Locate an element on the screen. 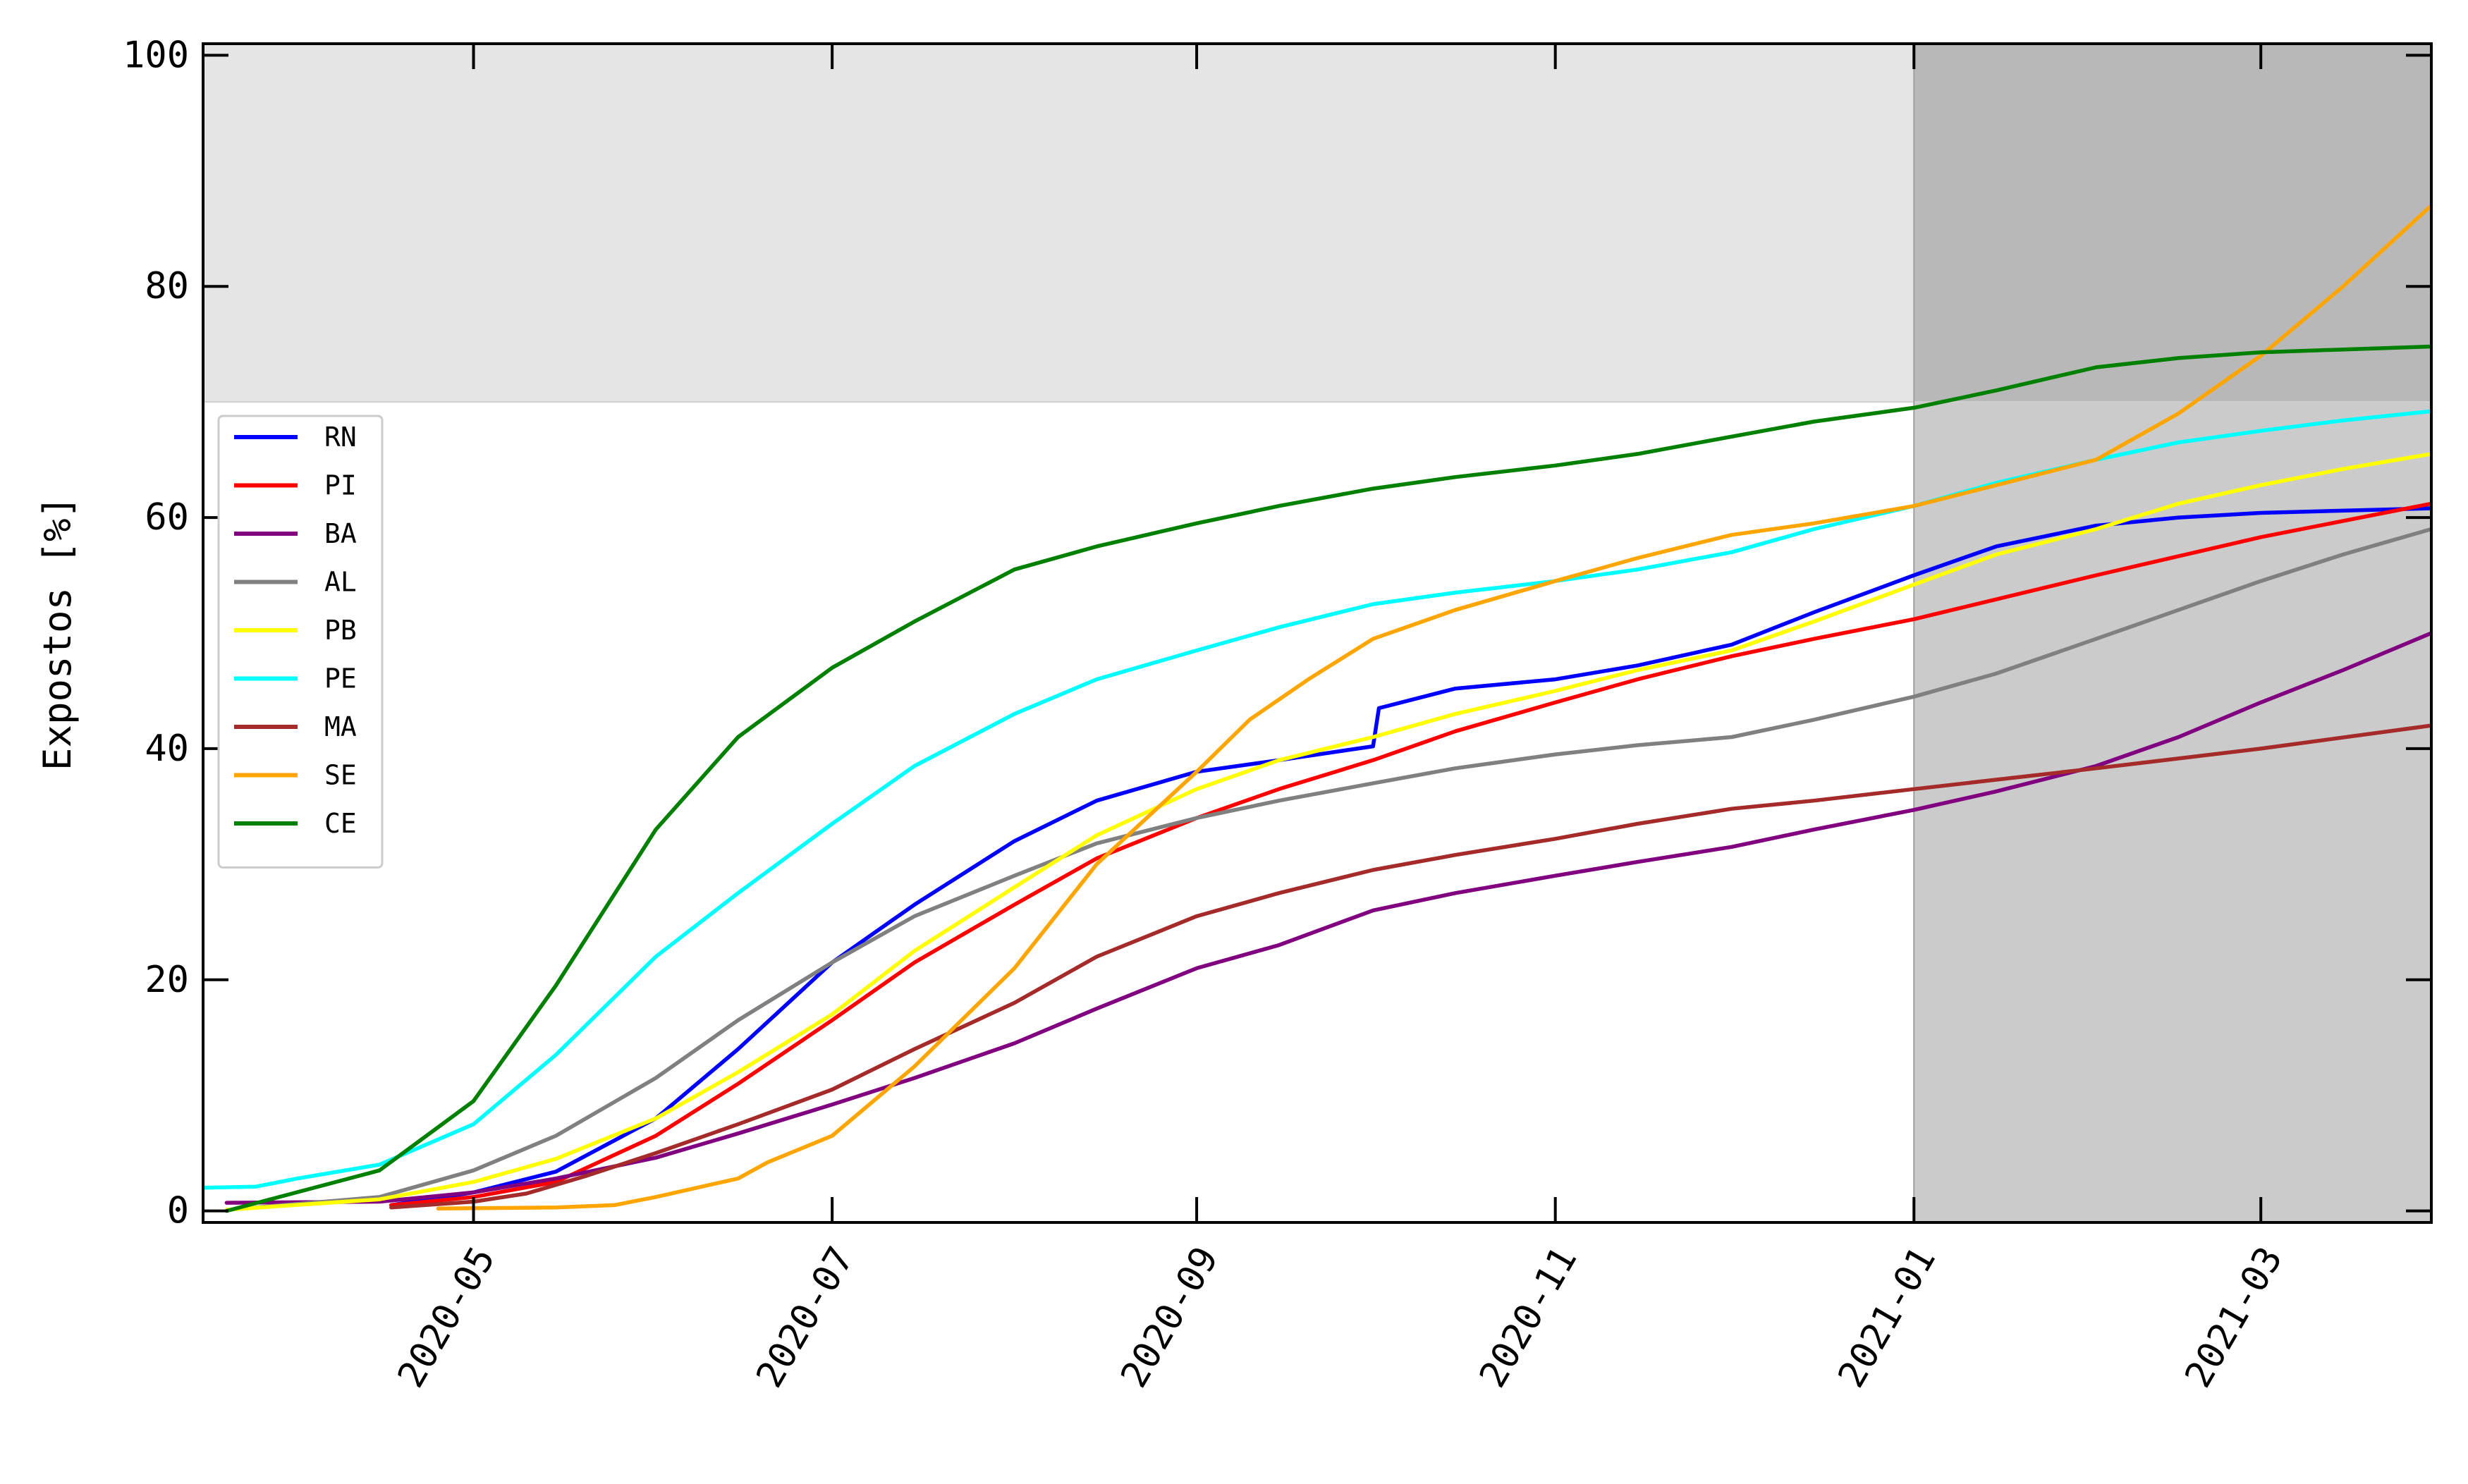 The width and height of the screenshot is (2468, 1484). x-tick-label: 2020-07 is located at coordinates (805, 1317).